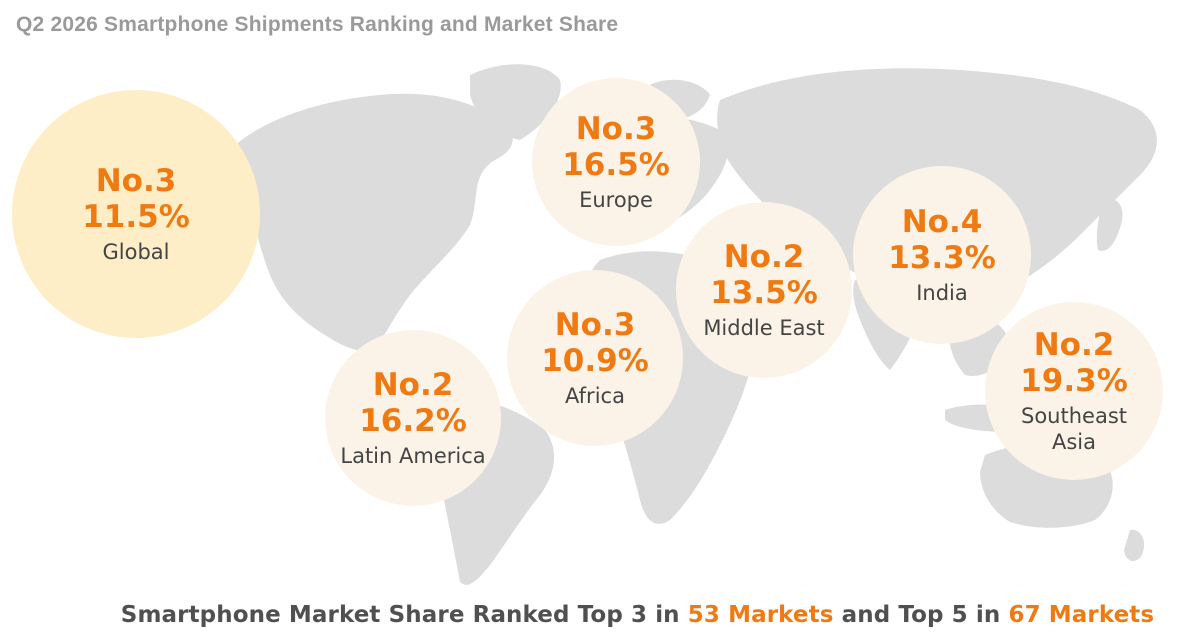 The width and height of the screenshot is (1200, 640). Describe the element at coordinates (404, 615) in the screenshot. I see `footer-prefix-text: Smartphone Market Share Ranked Top 3 in` at that location.